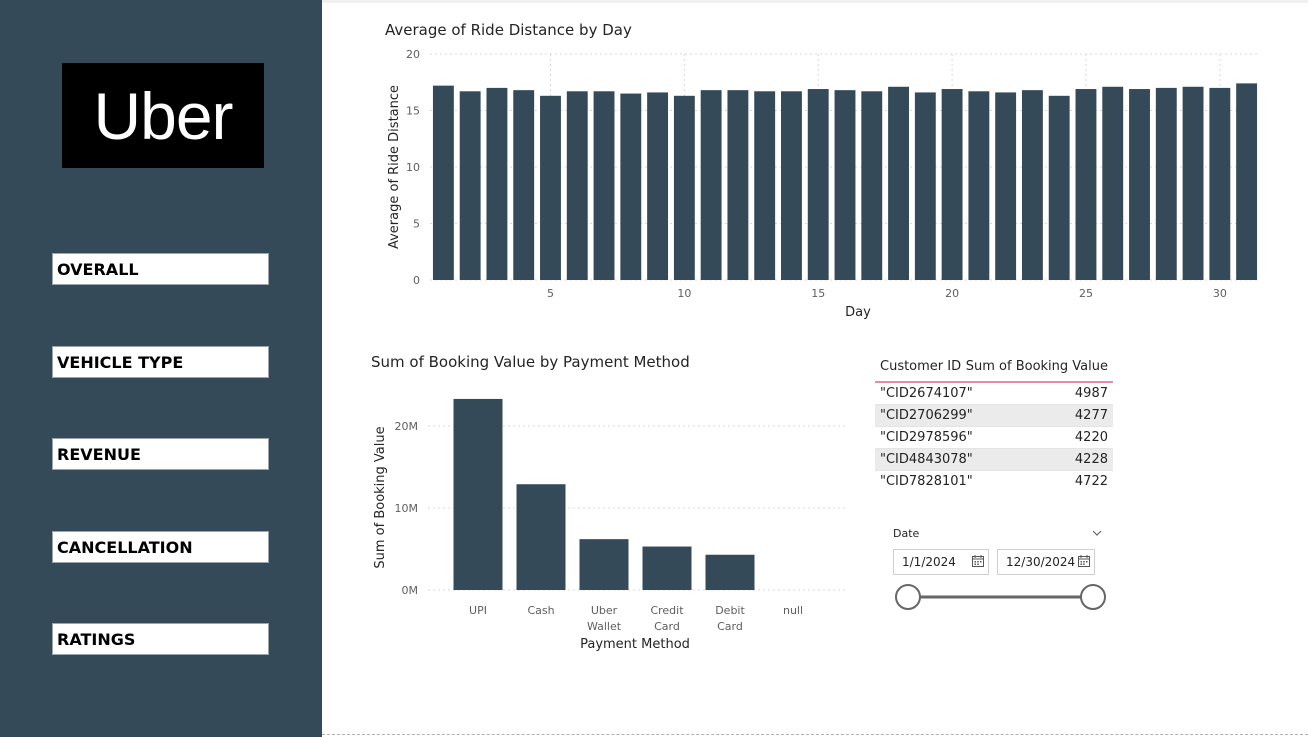  What do you see at coordinates (508, 30) in the screenshot?
I see `ride-distance-chart-title: Average of Ride Distance by Day` at bounding box center [508, 30].